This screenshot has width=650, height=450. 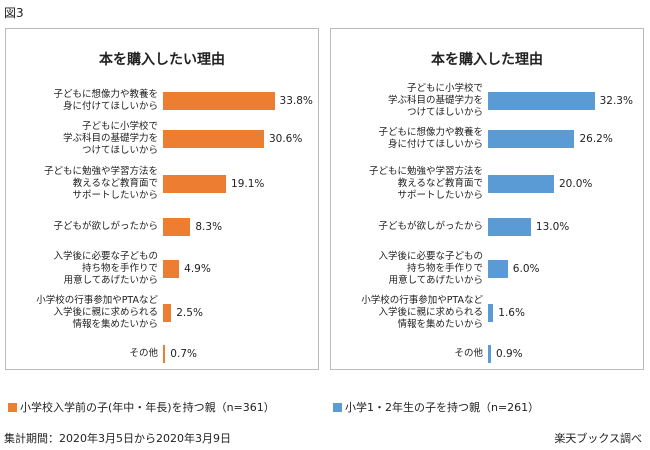 What do you see at coordinates (526, 269) in the screenshot?
I see `value-label: 6.0%` at bounding box center [526, 269].